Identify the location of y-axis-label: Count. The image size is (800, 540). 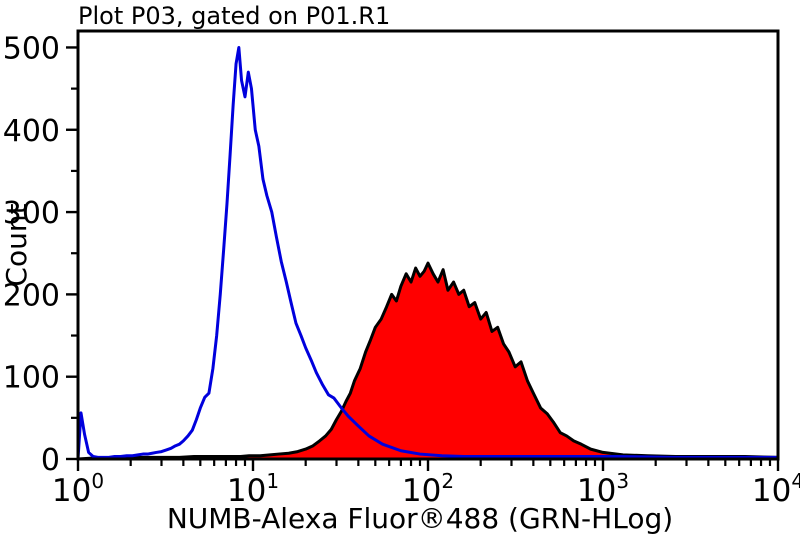
(16, 244).